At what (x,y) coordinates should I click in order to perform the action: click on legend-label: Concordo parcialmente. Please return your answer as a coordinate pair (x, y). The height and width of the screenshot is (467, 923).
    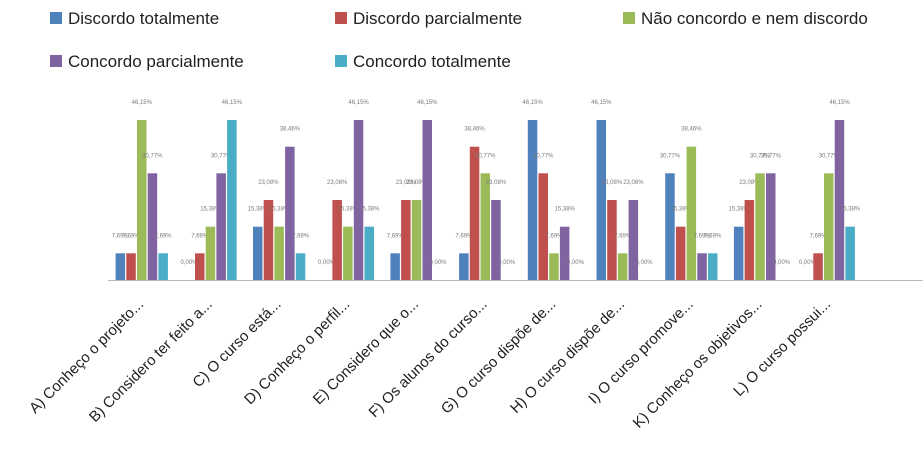
    Looking at the image, I should click on (156, 61).